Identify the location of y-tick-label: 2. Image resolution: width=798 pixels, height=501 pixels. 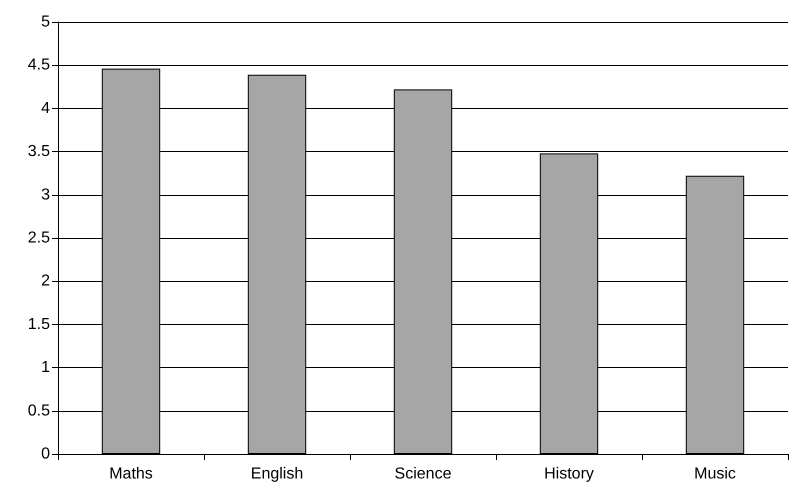
(45, 281).